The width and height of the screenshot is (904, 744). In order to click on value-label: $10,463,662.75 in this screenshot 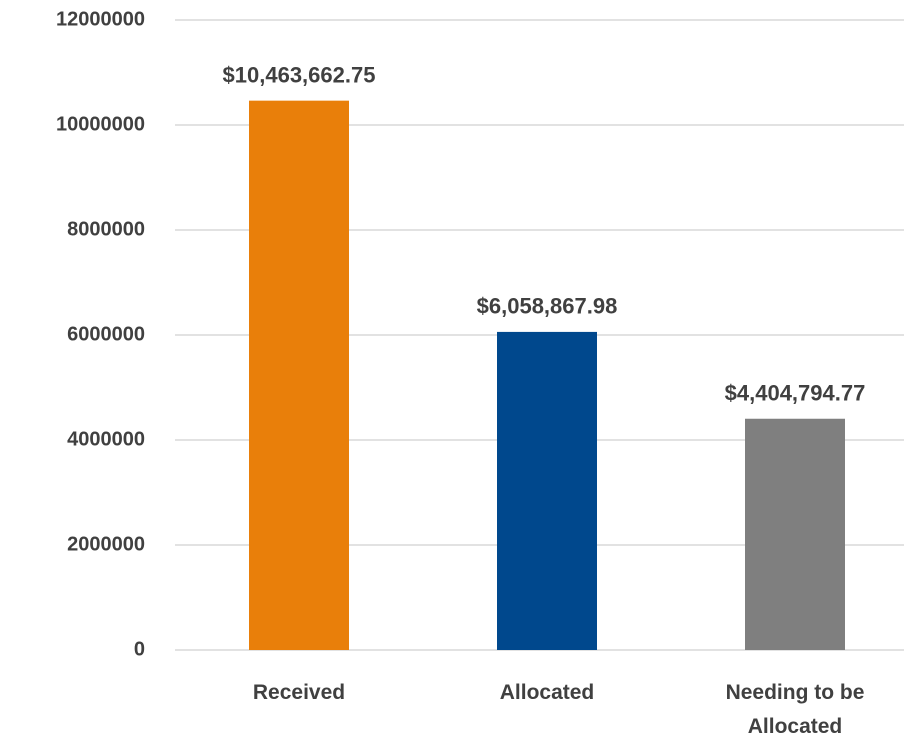, I will do `click(299, 74)`.